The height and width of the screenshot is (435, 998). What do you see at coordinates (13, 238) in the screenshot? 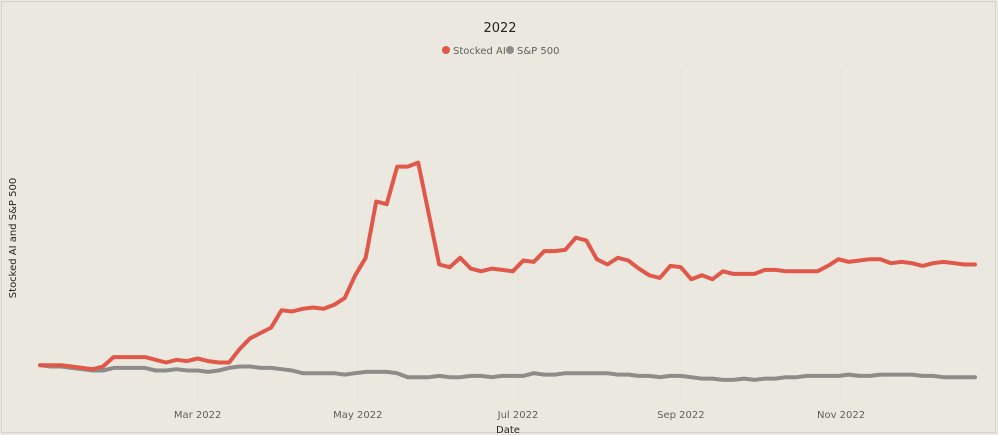
I see `y-axis-label: Stocked AI and S&P 500` at bounding box center [13, 238].